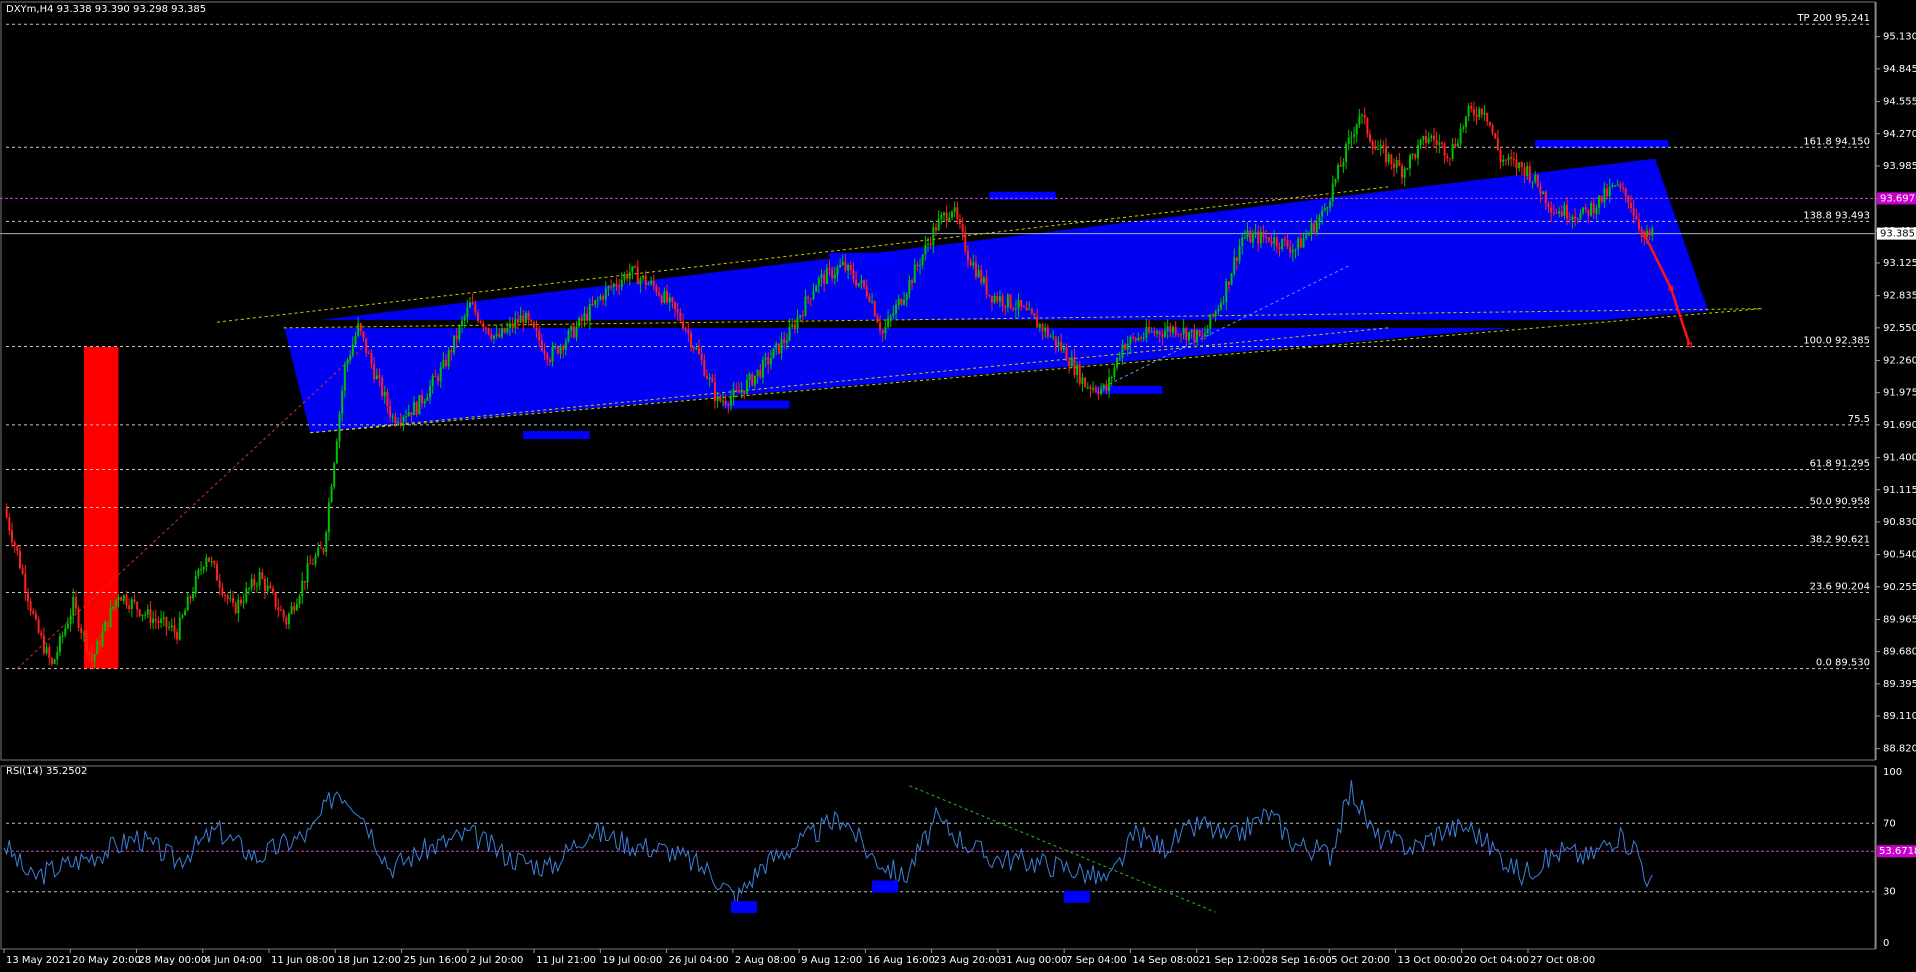  Describe the element at coordinates (1886, 943) in the screenshot. I see `rsi-tick-label: 0` at that location.